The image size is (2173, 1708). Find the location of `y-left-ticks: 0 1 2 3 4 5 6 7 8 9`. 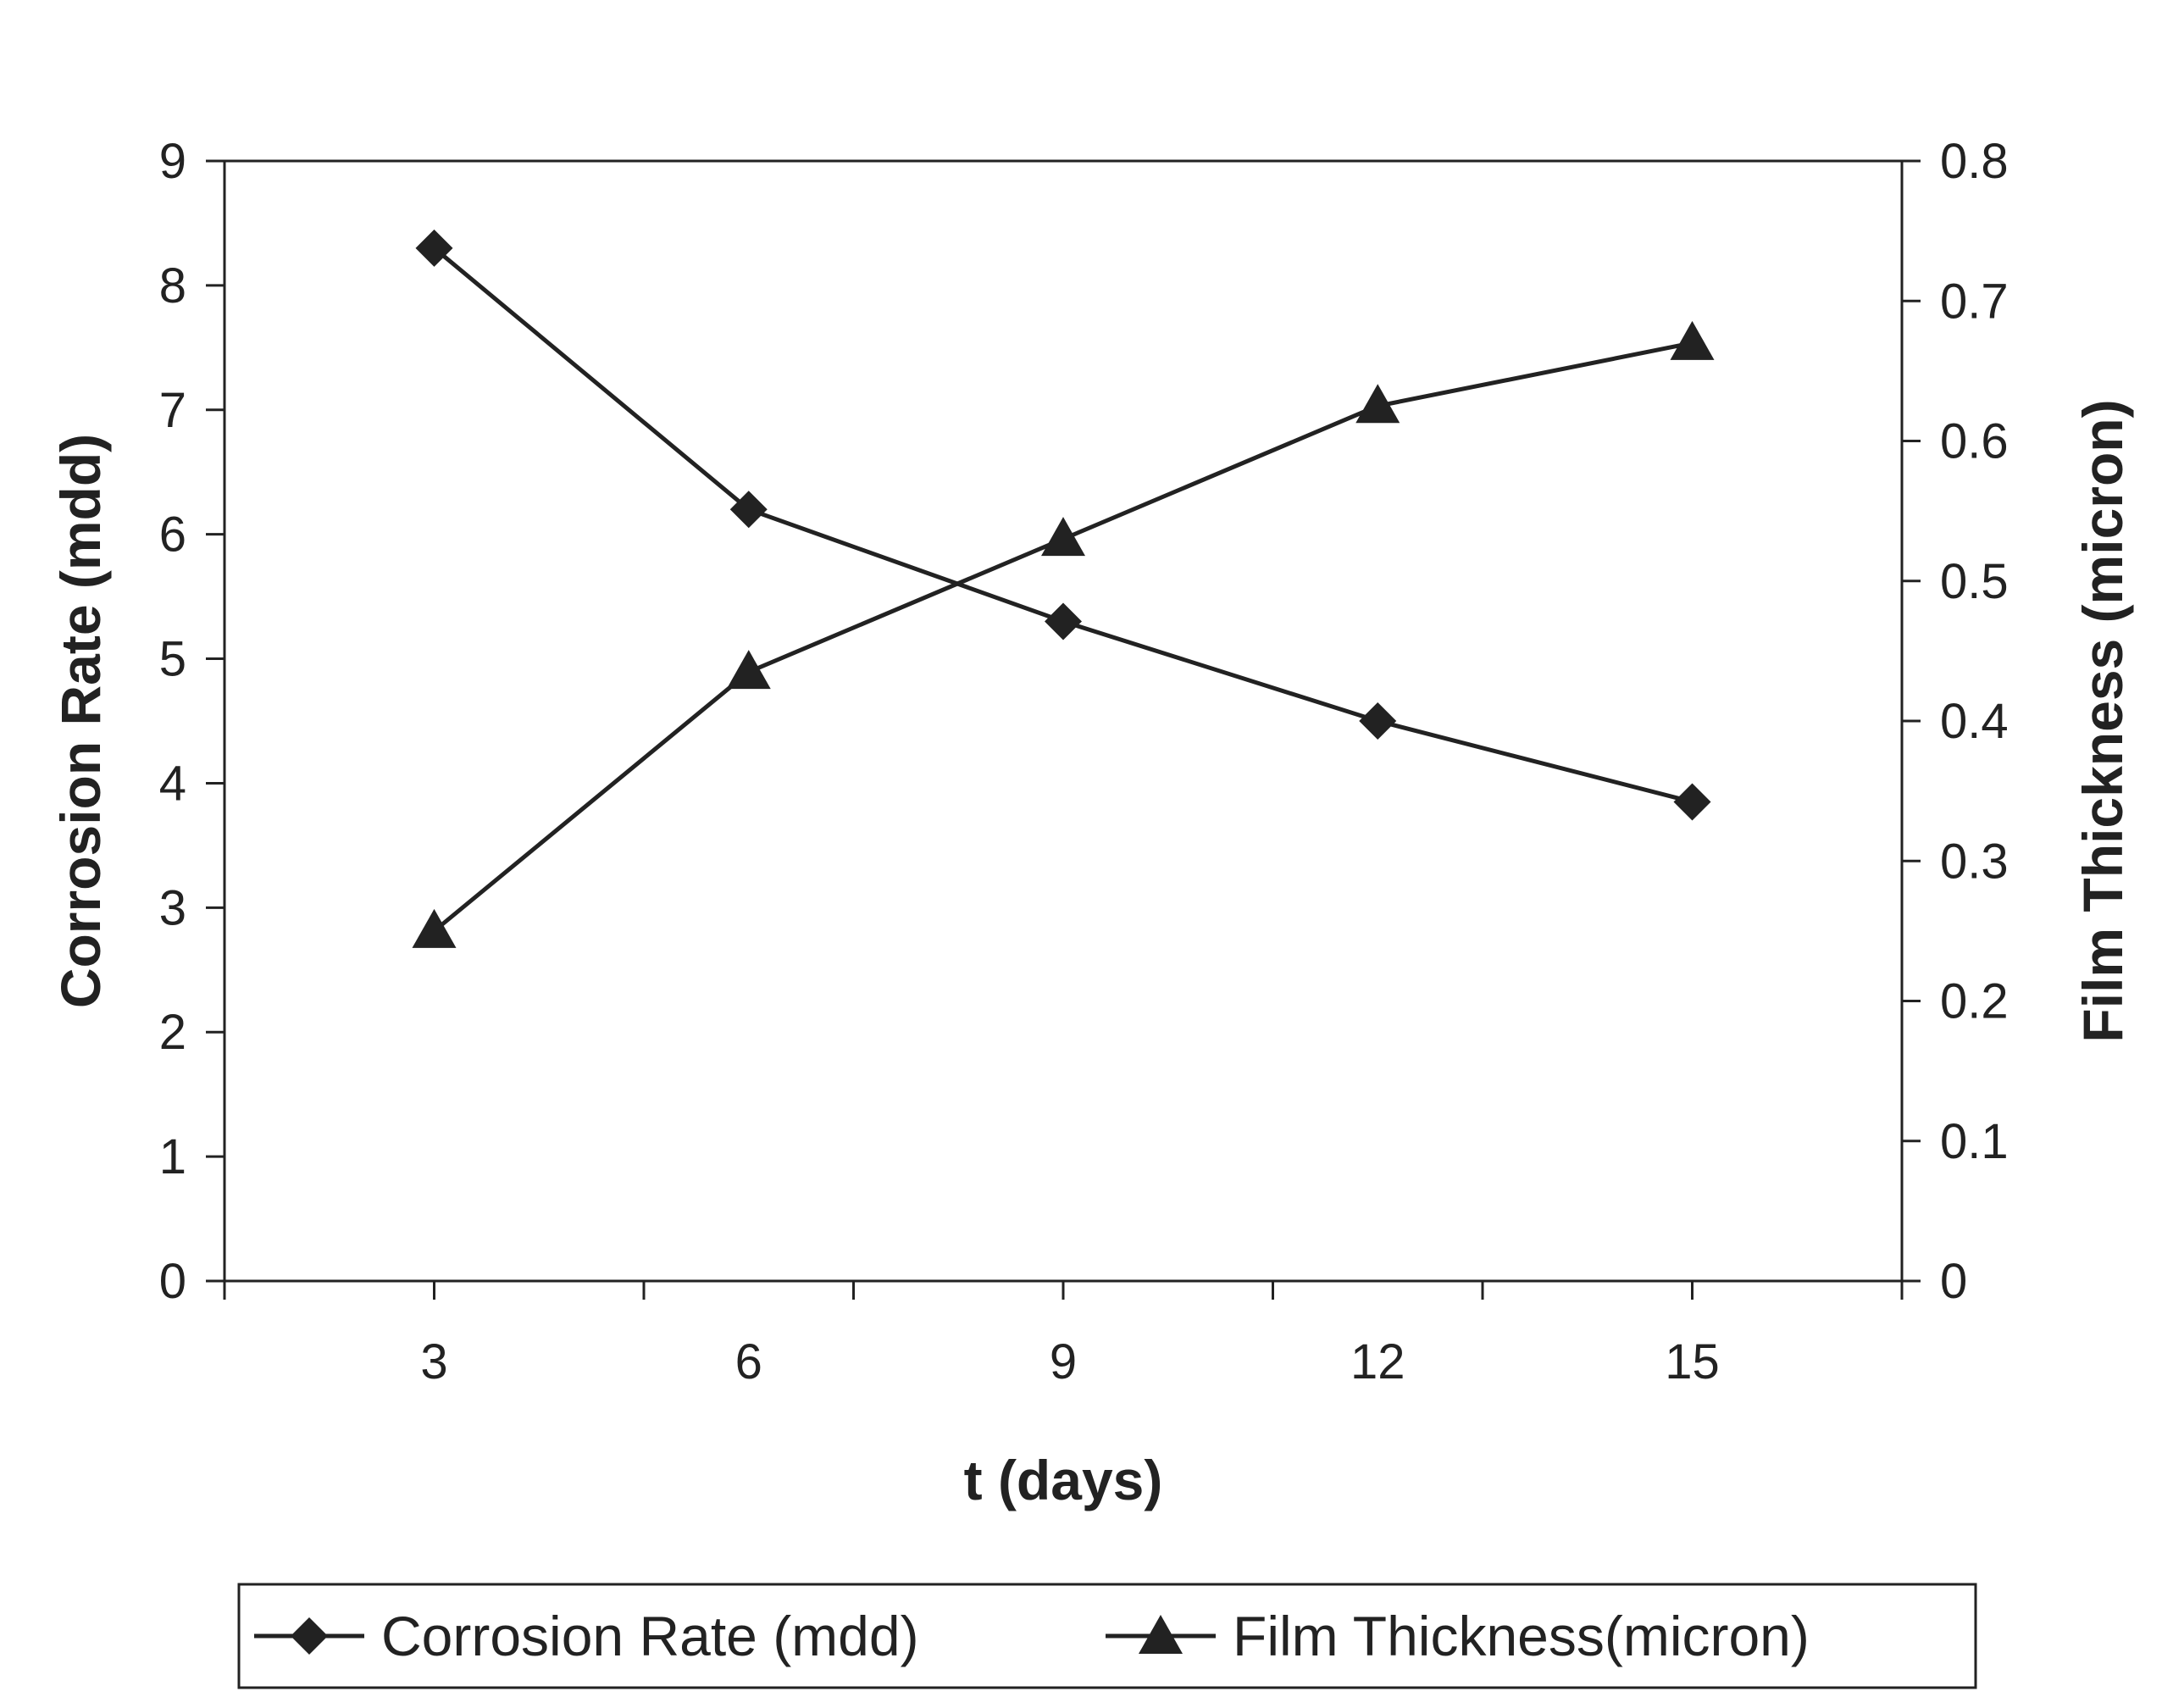

y-left-ticks: 0 1 2 3 4 5 6 7 8 9 is located at coordinates (192, 721).